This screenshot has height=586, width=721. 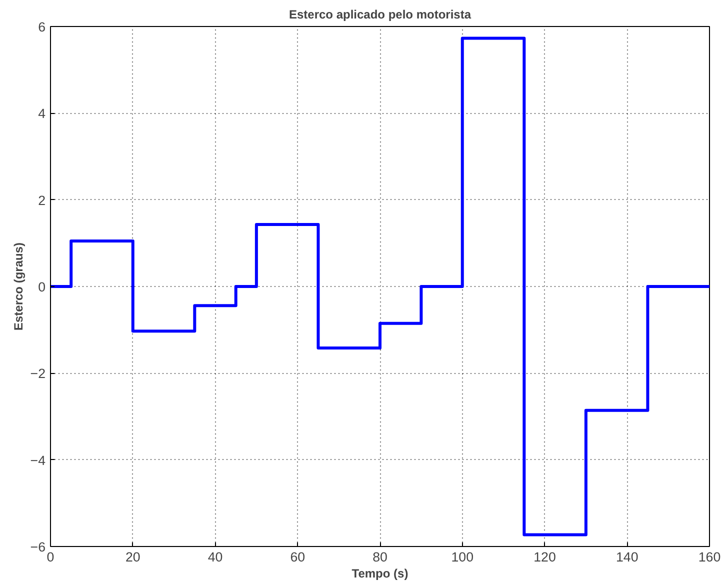 What do you see at coordinates (38, 460) in the screenshot?
I see `y-tick-label: −4` at bounding box center [38, 460].